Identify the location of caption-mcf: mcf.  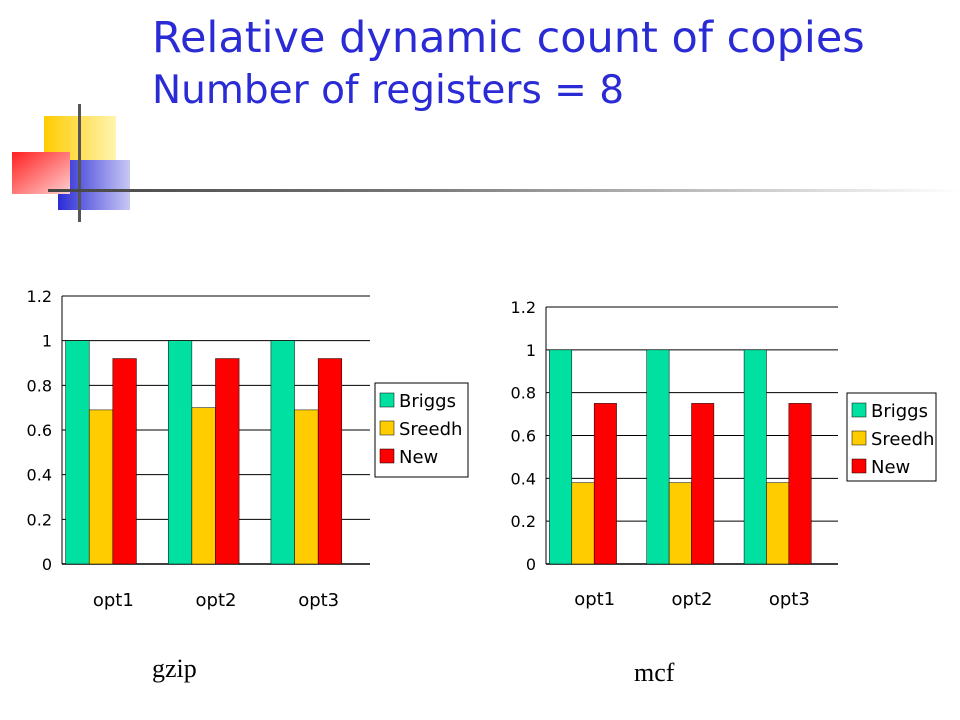
(654, 672).